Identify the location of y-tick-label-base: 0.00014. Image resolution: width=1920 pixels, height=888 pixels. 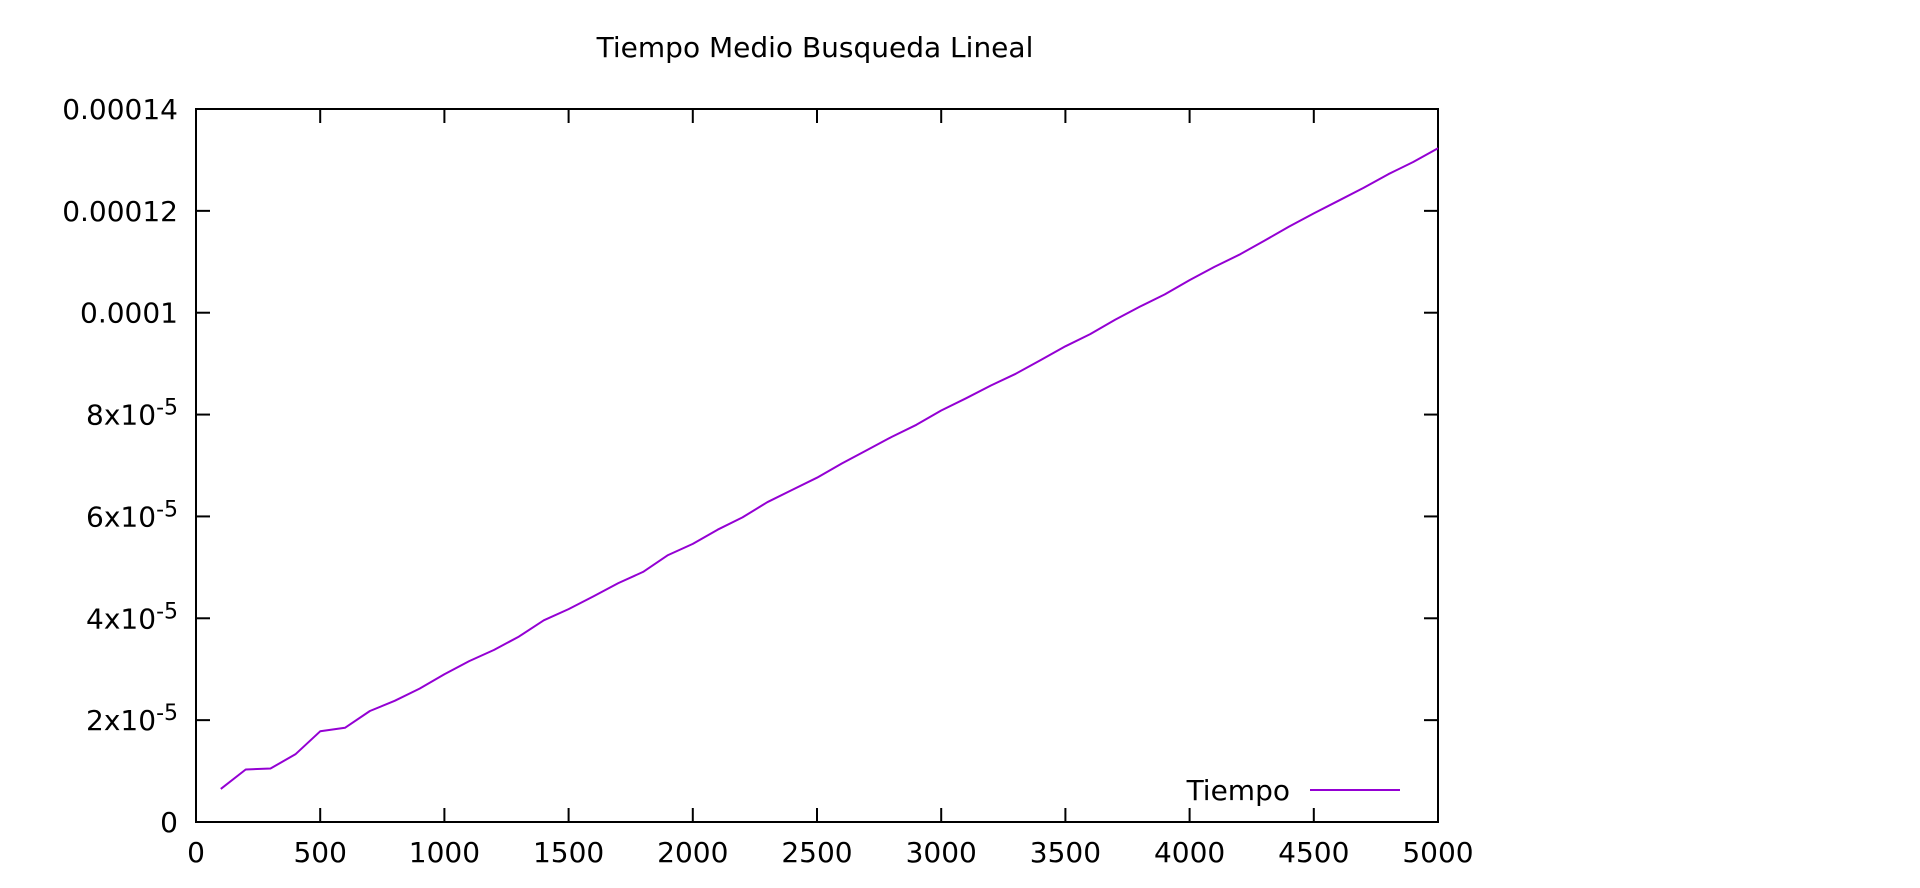
(120, 109).